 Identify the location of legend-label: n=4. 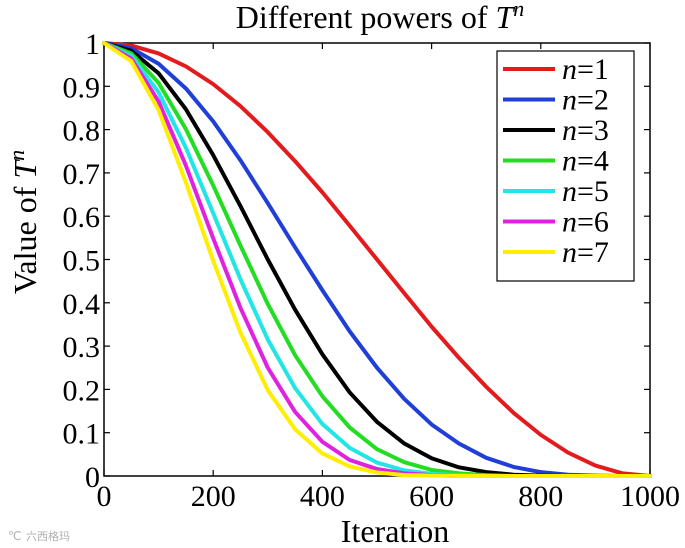
(585, 161).